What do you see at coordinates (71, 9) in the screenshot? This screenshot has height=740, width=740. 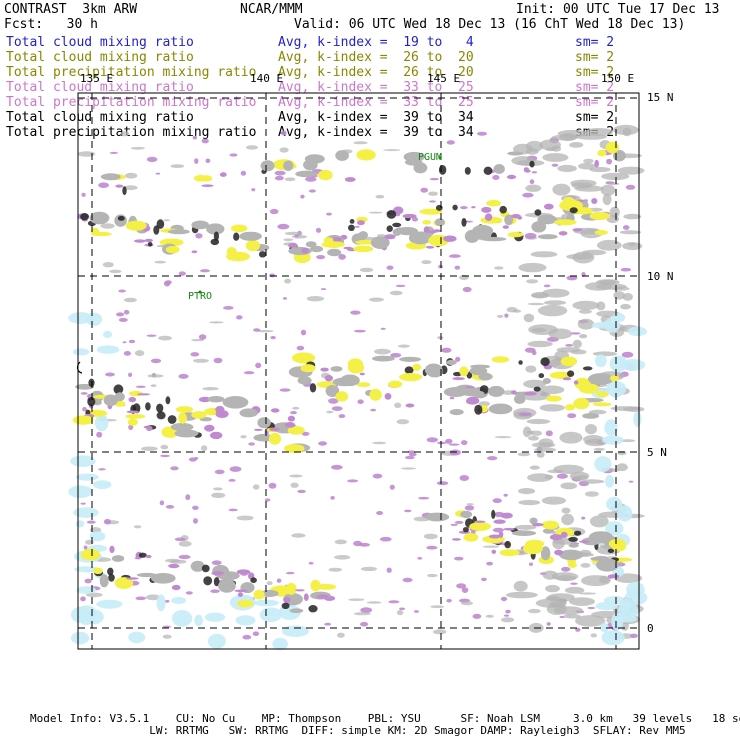 I see `experiment-title: CONTRAST 3km ARW` at bounding box center [71, 9].